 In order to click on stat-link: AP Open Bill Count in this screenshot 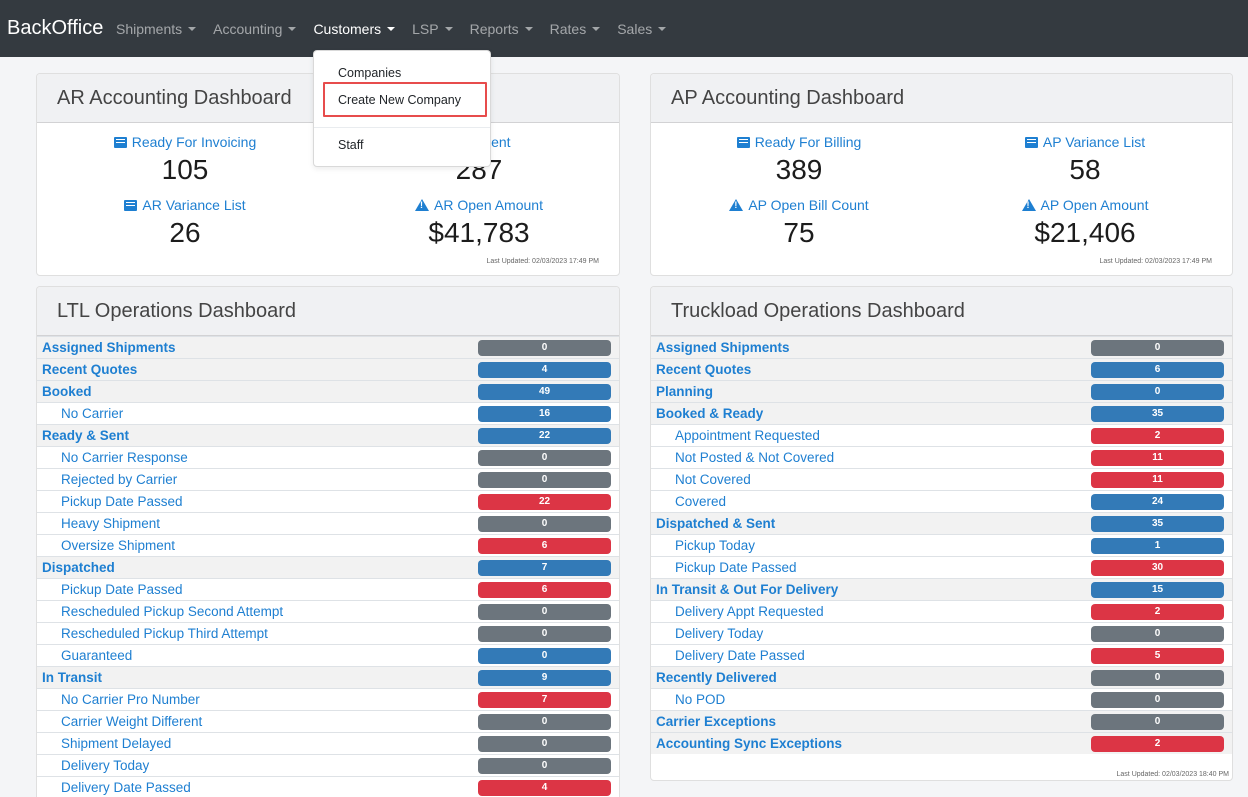, I will do `click(799, 205)`.